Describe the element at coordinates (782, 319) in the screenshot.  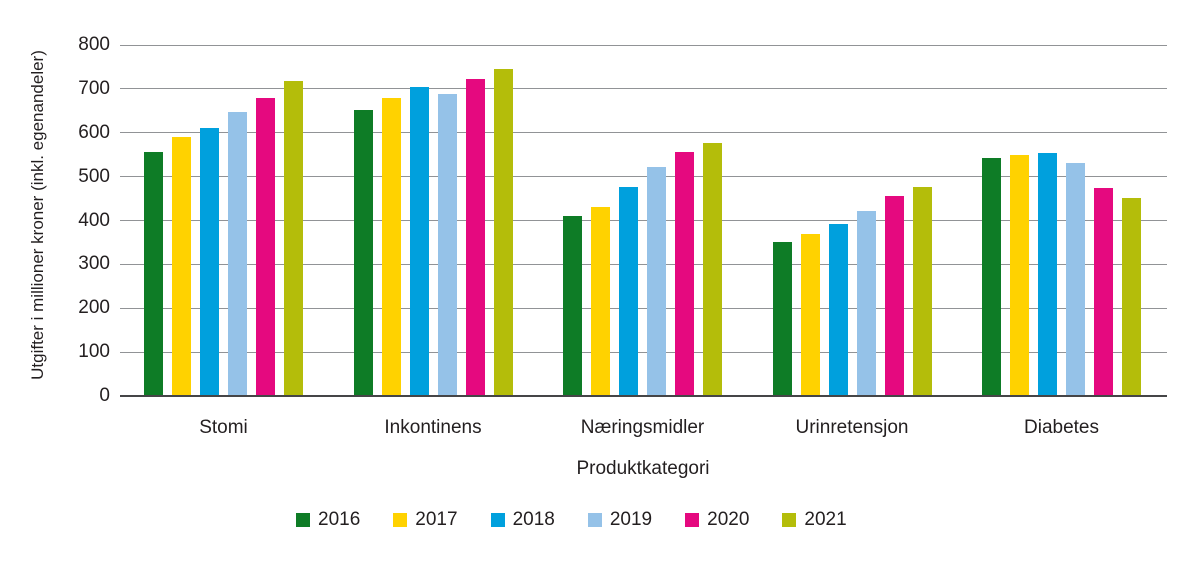
I see `bar-urinretensjon-2016` at that location.